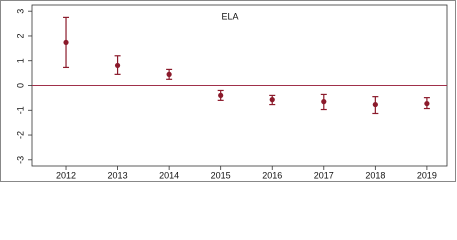 This screenshot has height=240, width=457. I want to click on y-tick-label: -2, so click(20, 135).